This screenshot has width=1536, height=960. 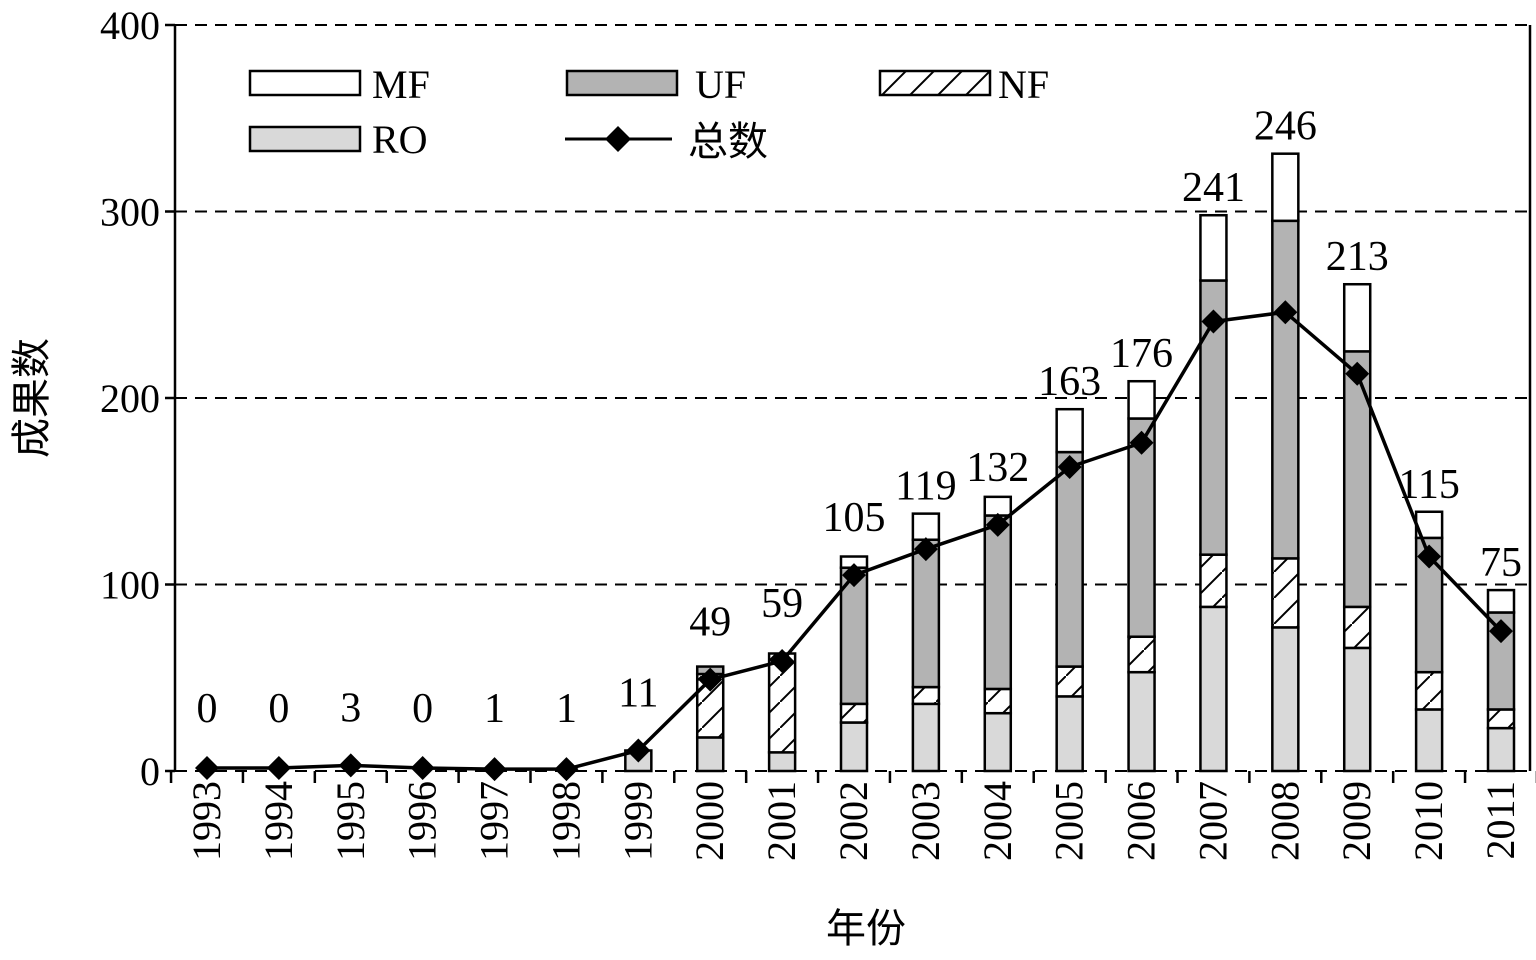 I want to click on x-tick-label: 2004, so click(x=997, y=821).